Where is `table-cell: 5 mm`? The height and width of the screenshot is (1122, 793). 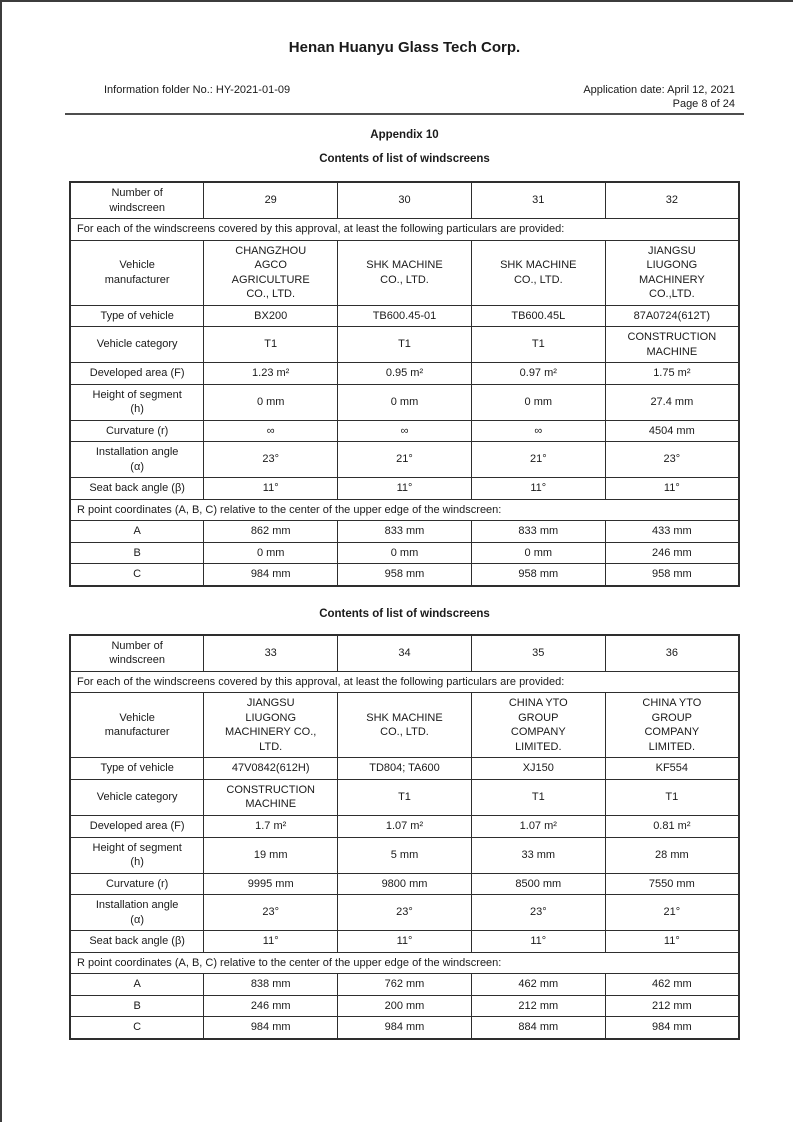
table-cell: 5 mm is located at coordinates (404, 855).